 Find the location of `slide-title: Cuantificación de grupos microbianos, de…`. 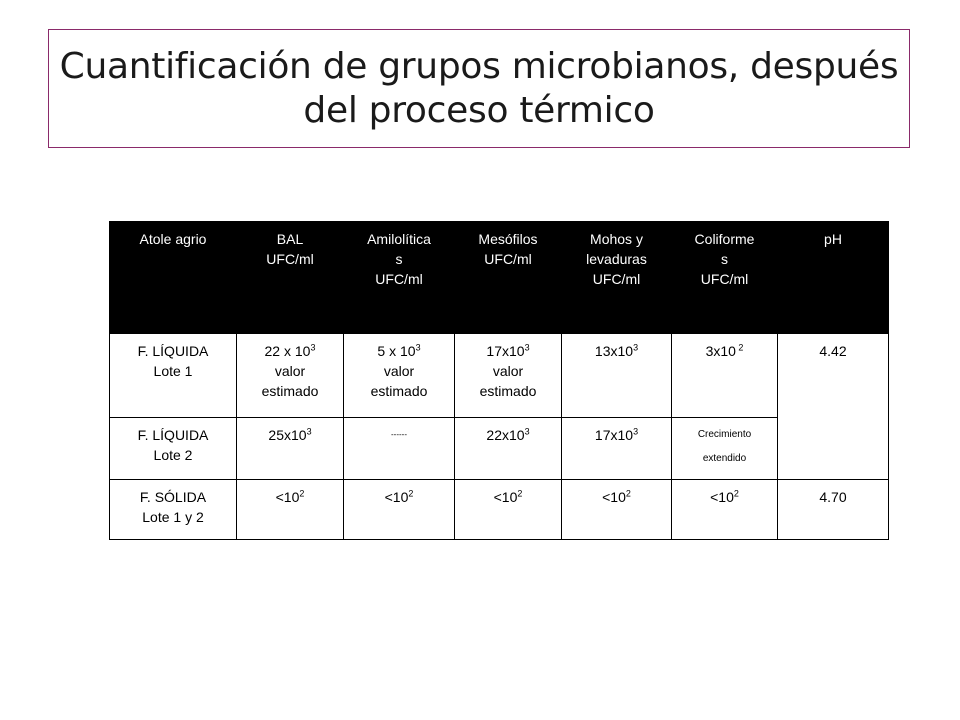

slide-title: Cuantificación de grupos microbianos, de… is located at coordinates (479, 89).